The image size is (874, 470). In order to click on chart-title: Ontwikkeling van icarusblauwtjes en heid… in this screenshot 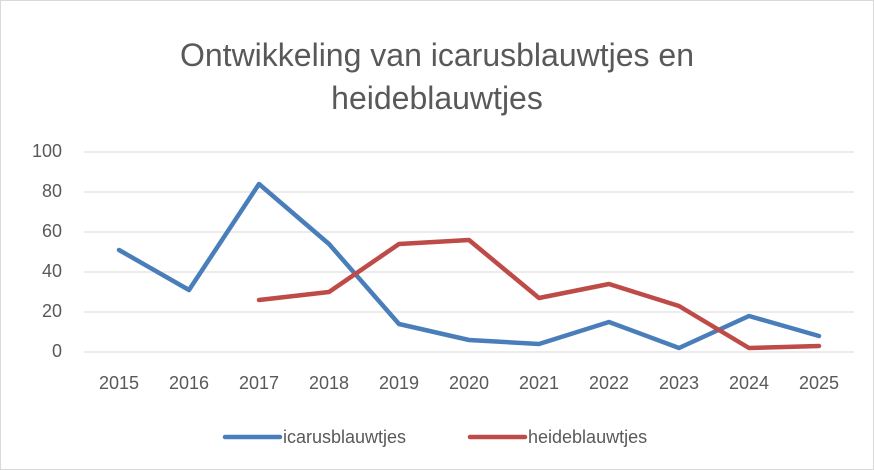, I will do `click(437, 76)`.